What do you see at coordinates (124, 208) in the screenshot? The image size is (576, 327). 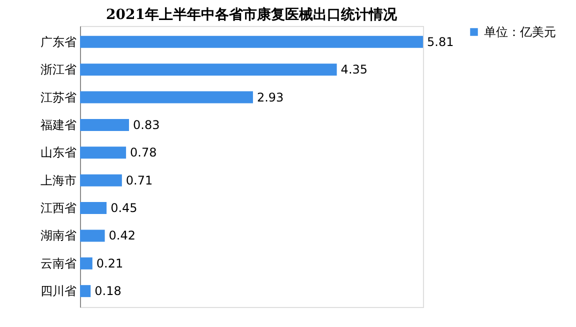 I see `data-label: 0.45` at bounding box center [124, 208].